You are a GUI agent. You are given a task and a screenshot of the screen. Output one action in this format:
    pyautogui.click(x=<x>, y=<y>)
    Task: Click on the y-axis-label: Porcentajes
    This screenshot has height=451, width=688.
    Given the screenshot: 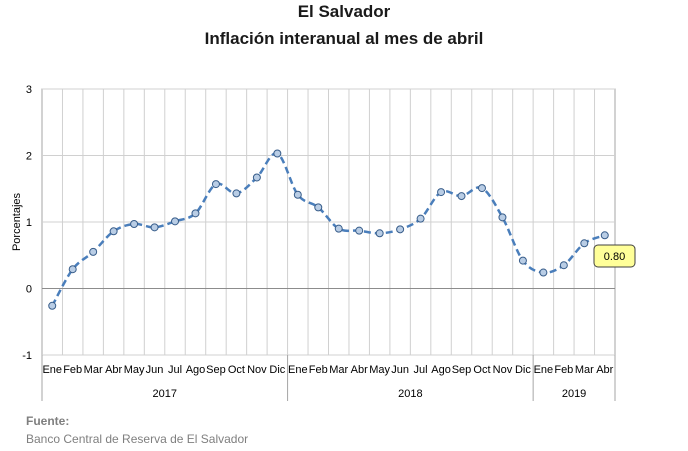 What is the action you would take?
    pyautogui.click(x=17, y=221)
    